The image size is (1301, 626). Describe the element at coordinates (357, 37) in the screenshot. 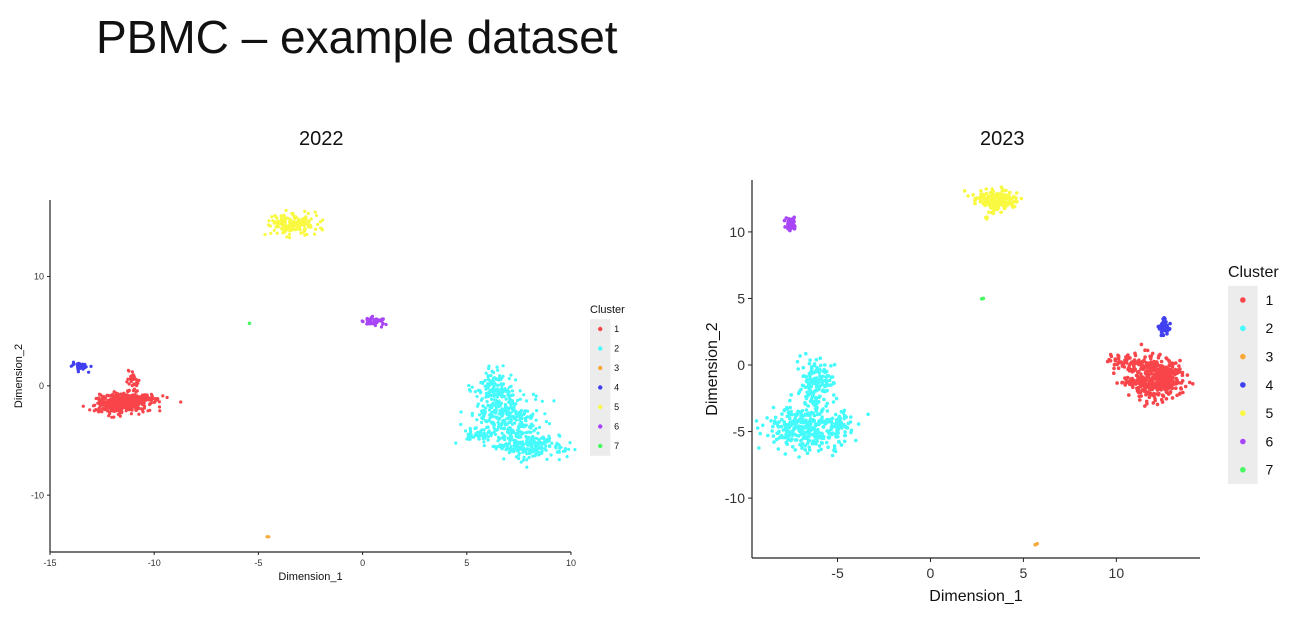

I see `slide-title: PBMC – example dataset` at that location.